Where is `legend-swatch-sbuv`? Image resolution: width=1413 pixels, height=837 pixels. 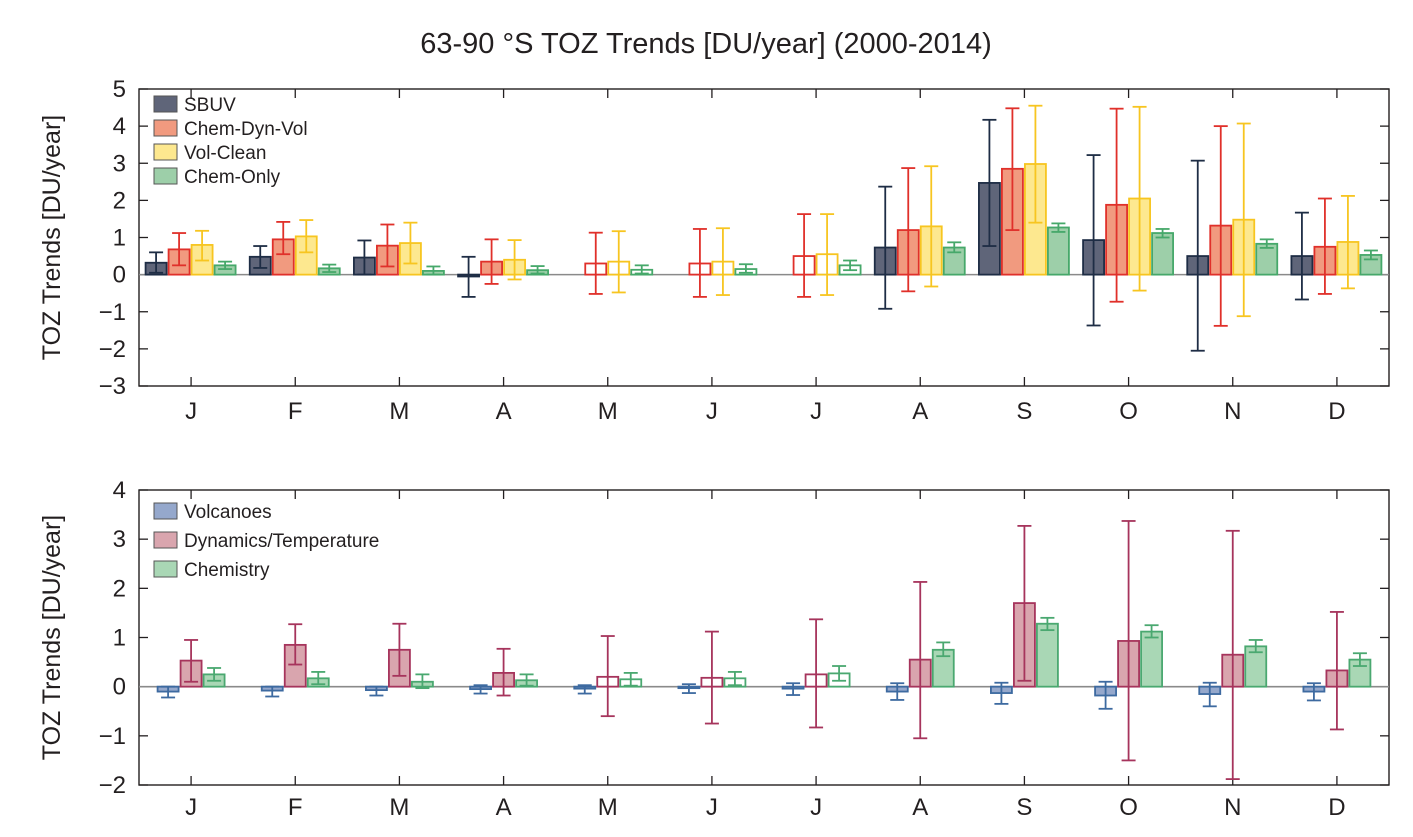
legend-swatch-sbuv is located at coordinates (165, 104).